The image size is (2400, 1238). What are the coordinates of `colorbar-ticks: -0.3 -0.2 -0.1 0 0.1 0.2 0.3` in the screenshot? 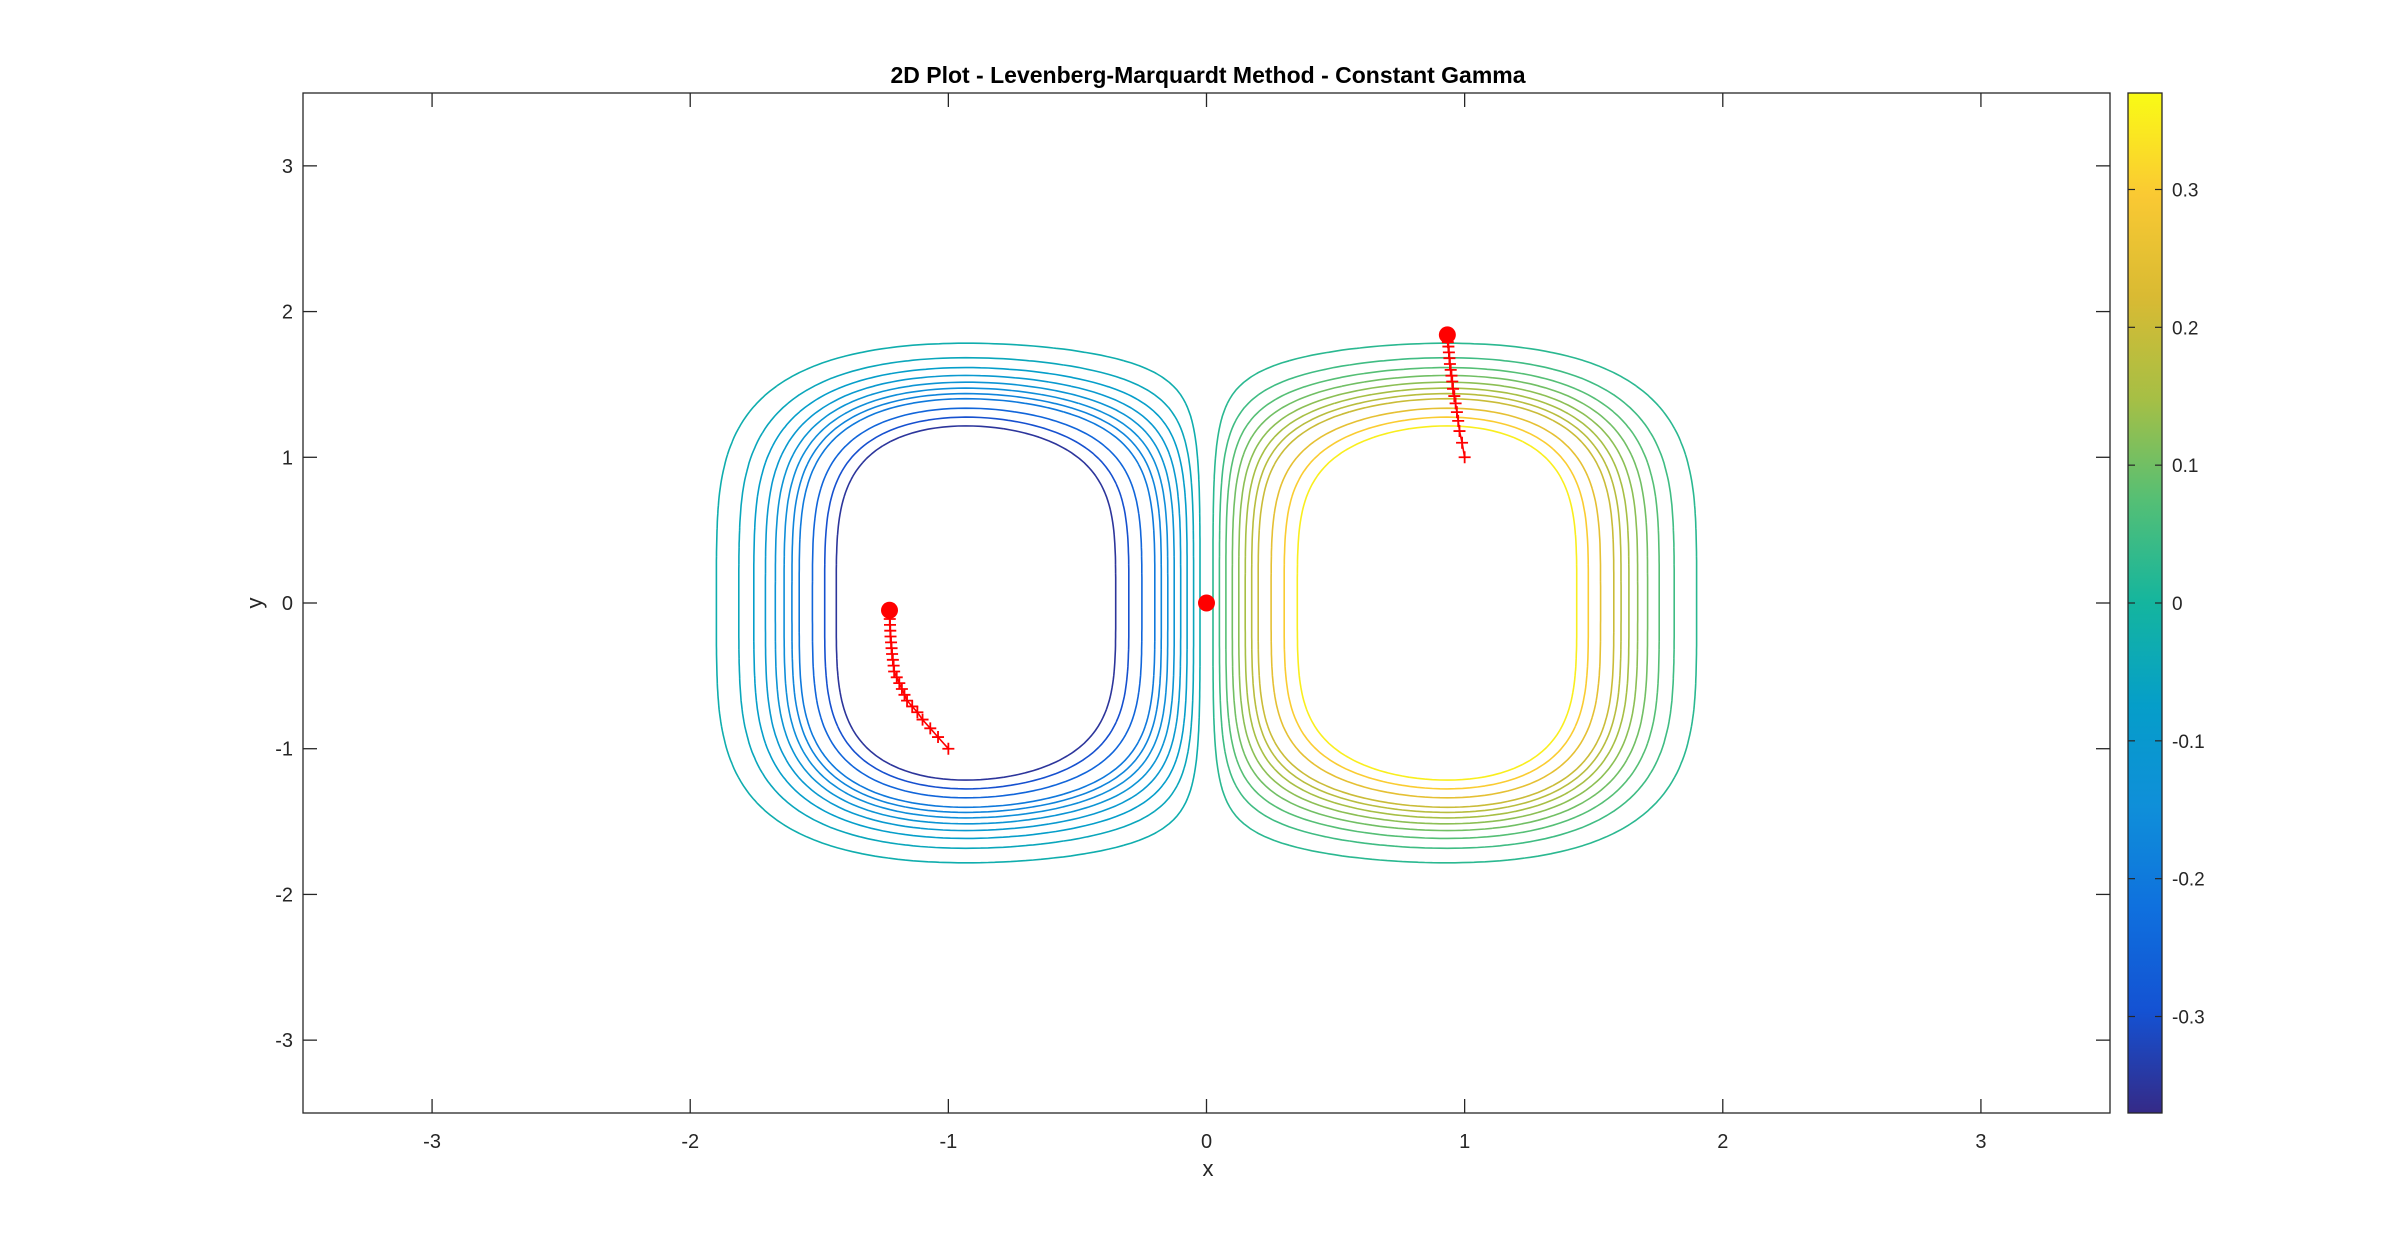 It's located at (2166, 604).